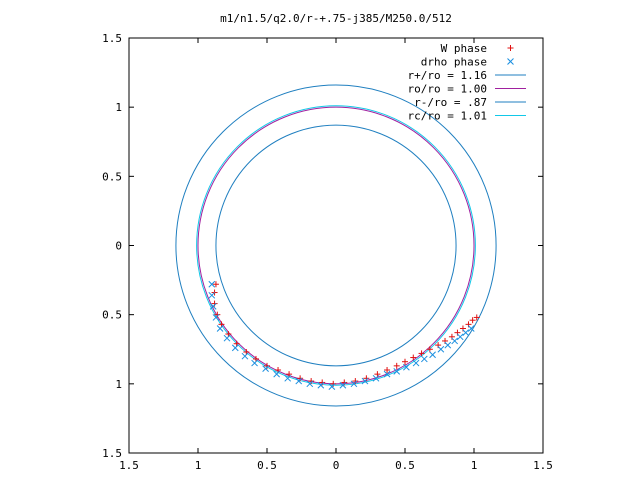 Image resolution: width=640 pixels, height=480 pixels. I want to click on x-axis-tick-labels: 1.5 1 0.5 0 0.5 1 1.5, so click(336, 465).